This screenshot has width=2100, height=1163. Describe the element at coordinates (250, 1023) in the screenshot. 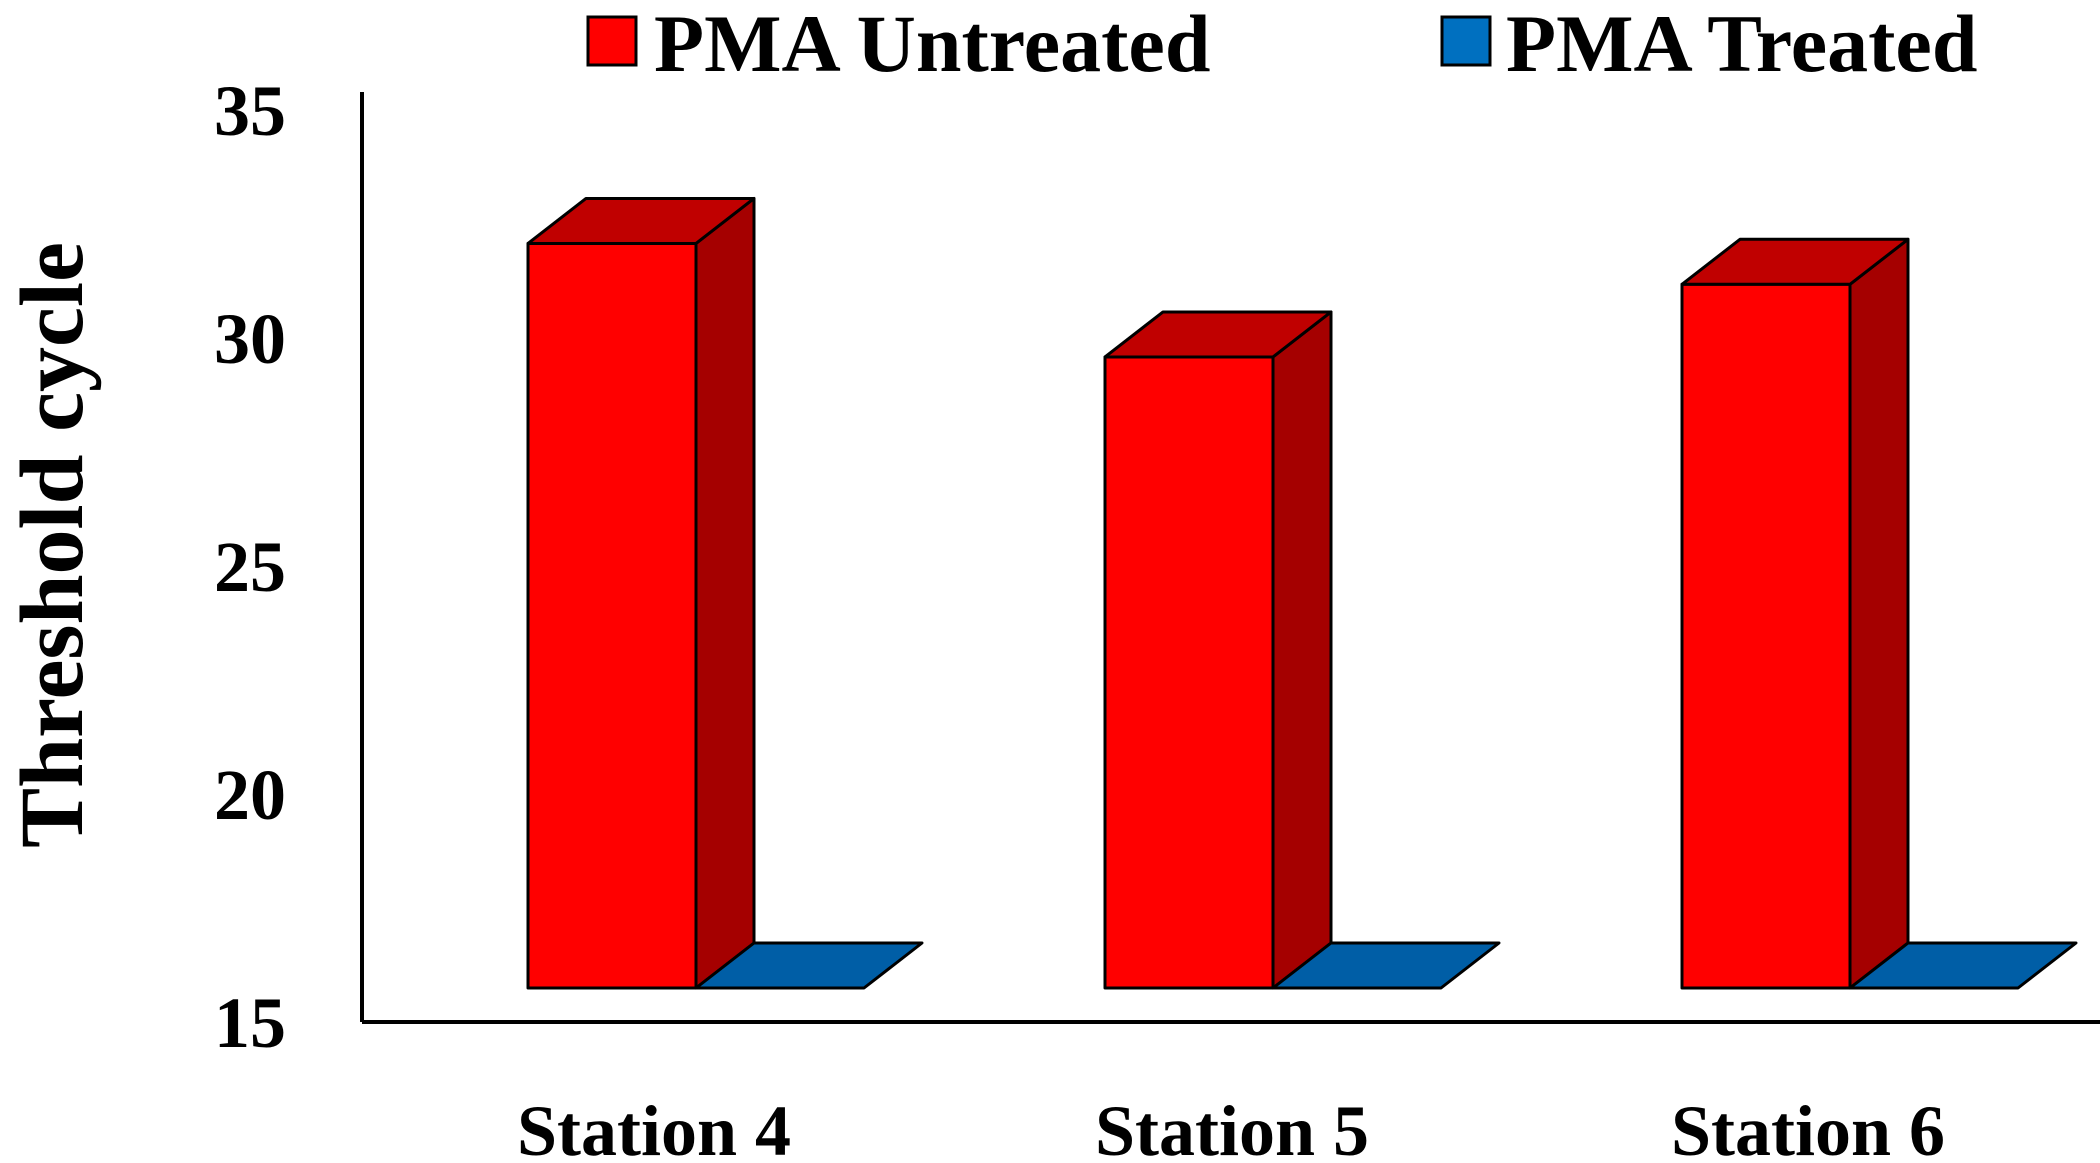

I see `y-tick-label: 15` at that location.